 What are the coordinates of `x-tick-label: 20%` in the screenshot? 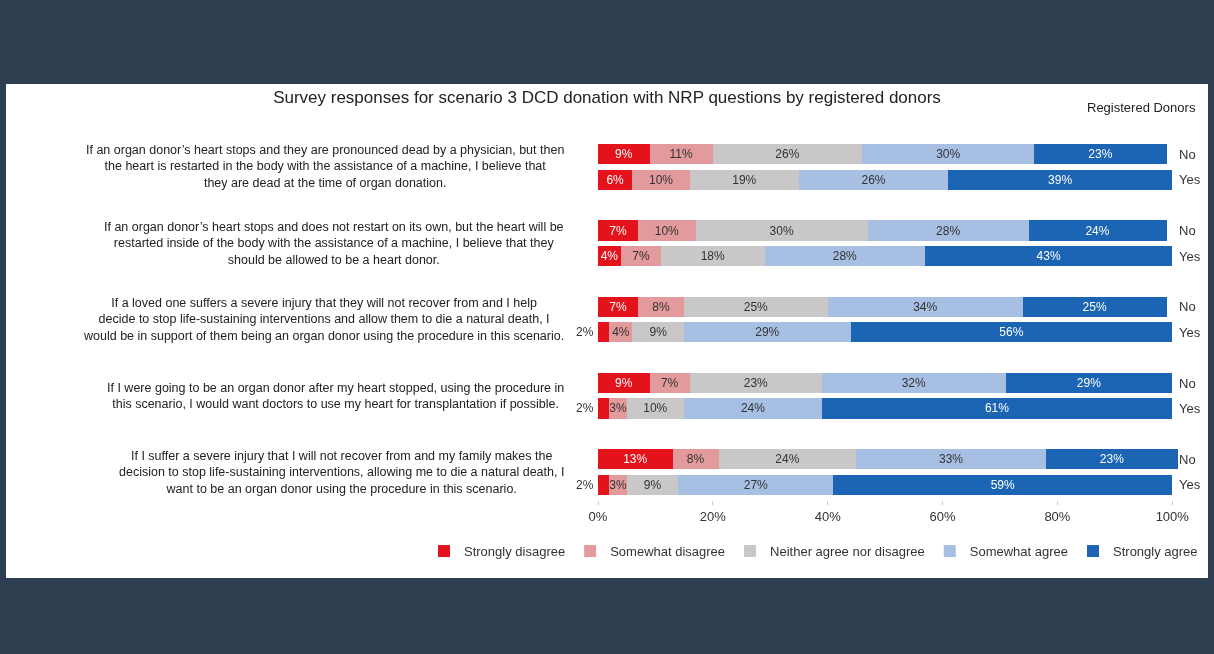 It's located at (713, 516).